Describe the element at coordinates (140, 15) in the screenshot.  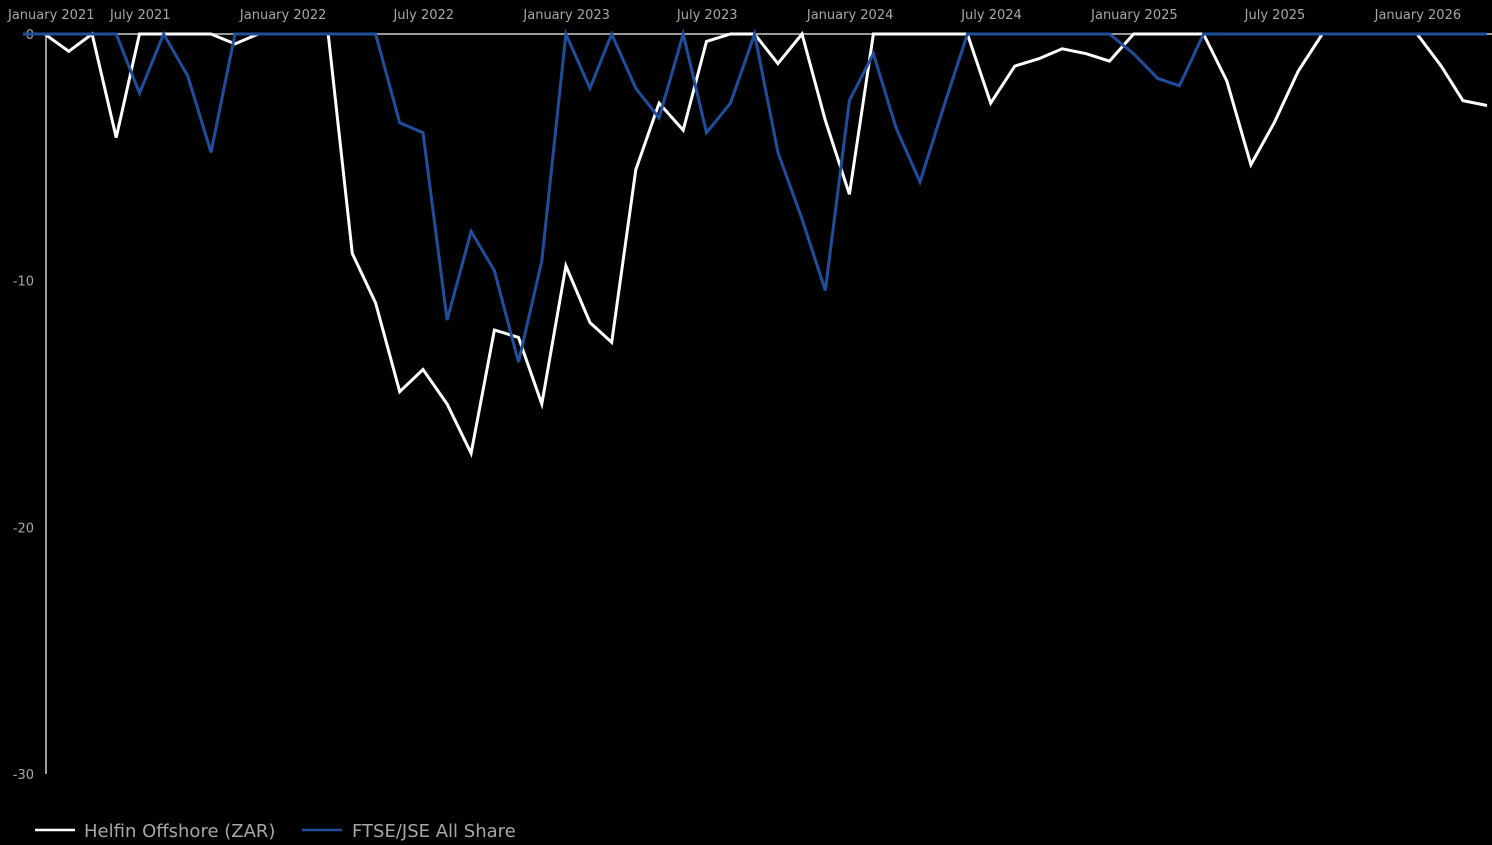
I see `x-tick-label: July 2021` at that location.